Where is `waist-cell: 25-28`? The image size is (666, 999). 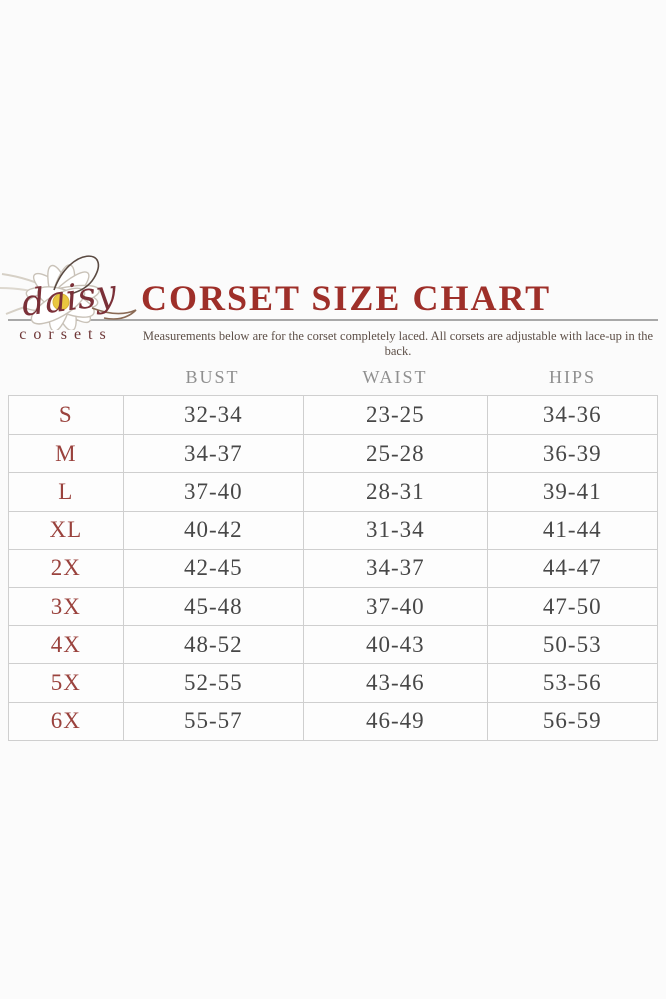
waist-cell: 25-28 is located at coordinates (394, 454).